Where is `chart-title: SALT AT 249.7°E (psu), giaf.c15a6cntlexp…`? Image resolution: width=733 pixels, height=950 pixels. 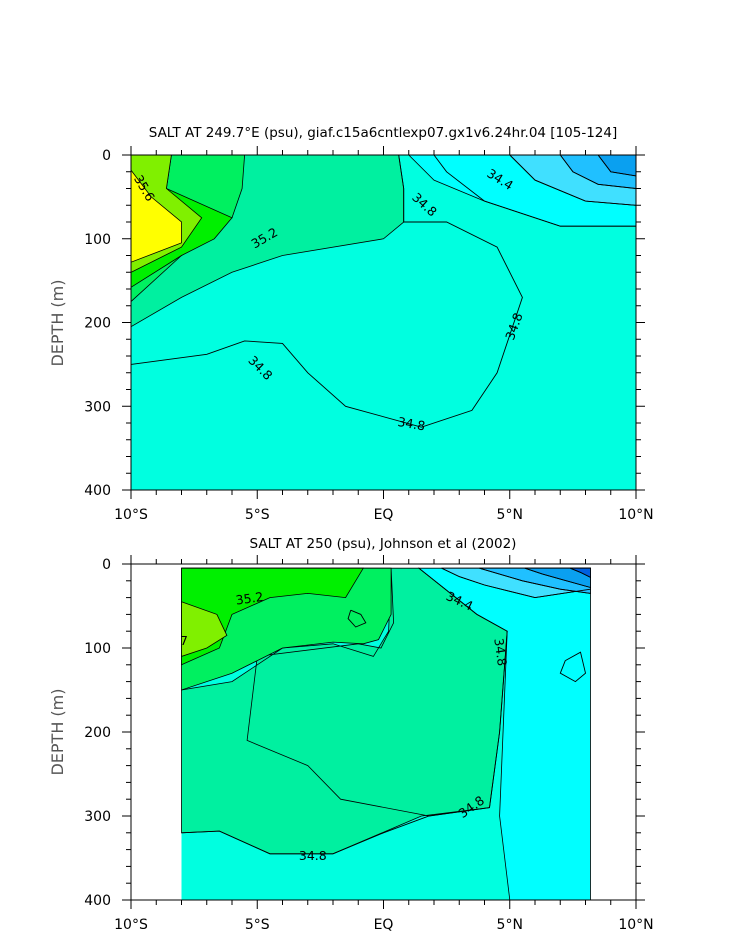
chart-title: SALT AT 249.7°E (psu), giaf.c15a6cntlexp… is located at coordinates (383, 133).